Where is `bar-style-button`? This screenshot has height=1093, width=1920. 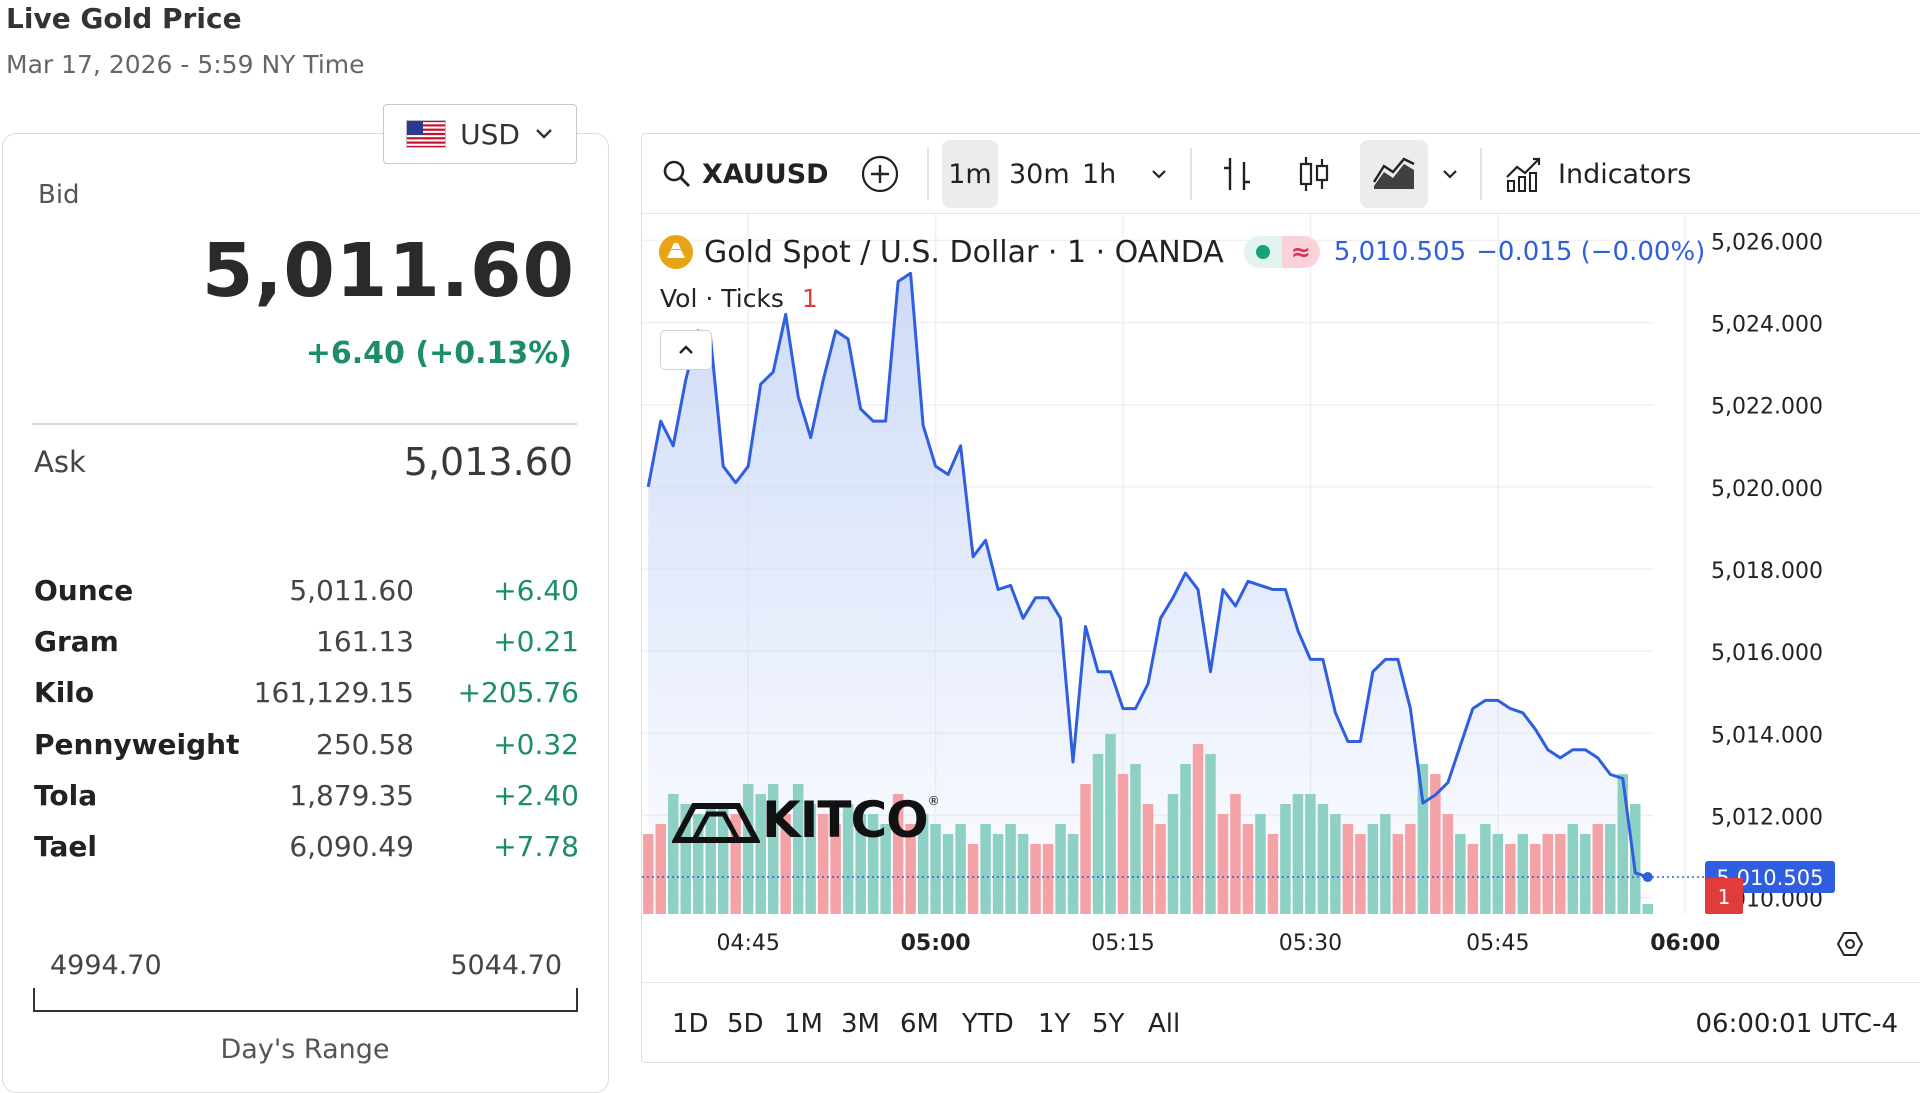 bar-style-button is located at coordinates (1237, 174).